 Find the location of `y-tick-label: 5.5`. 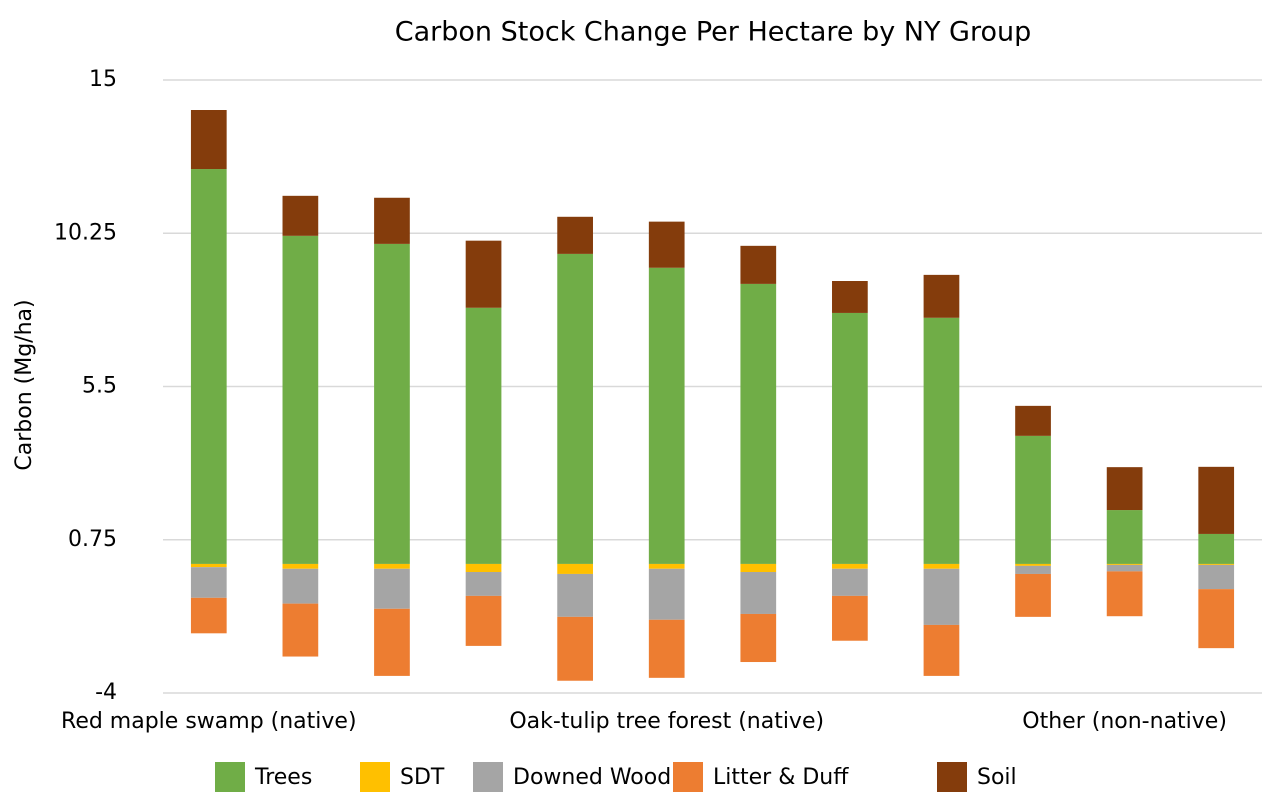

y-tick-label: 5.5 is located at coordinates (99, 386).